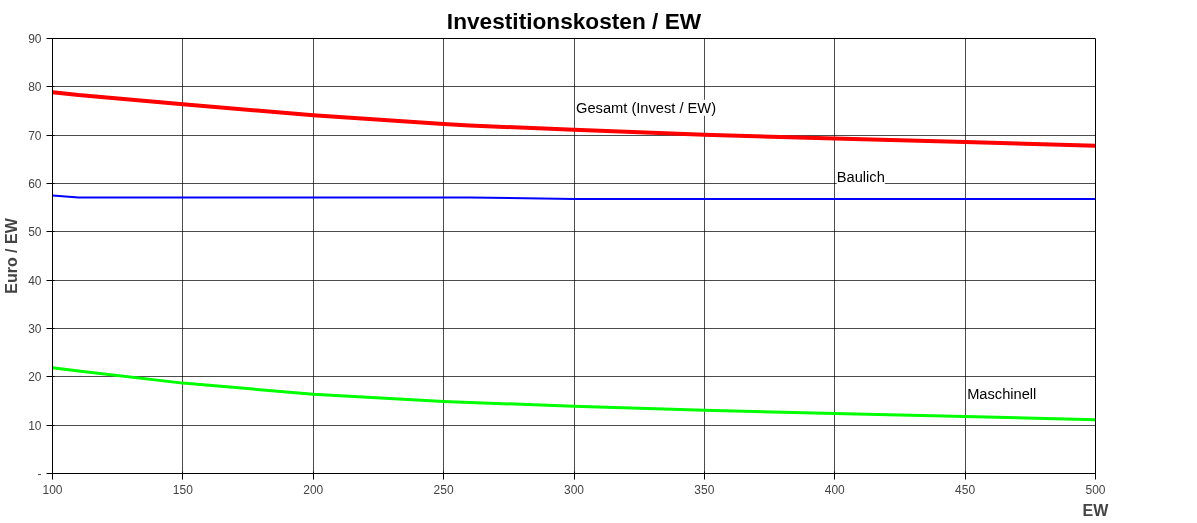 This screenshot has height=523, width=1197. Describe the element at coordinates (1096, 510) in the screenshot. I see `x-axis-title: EW` at that location.